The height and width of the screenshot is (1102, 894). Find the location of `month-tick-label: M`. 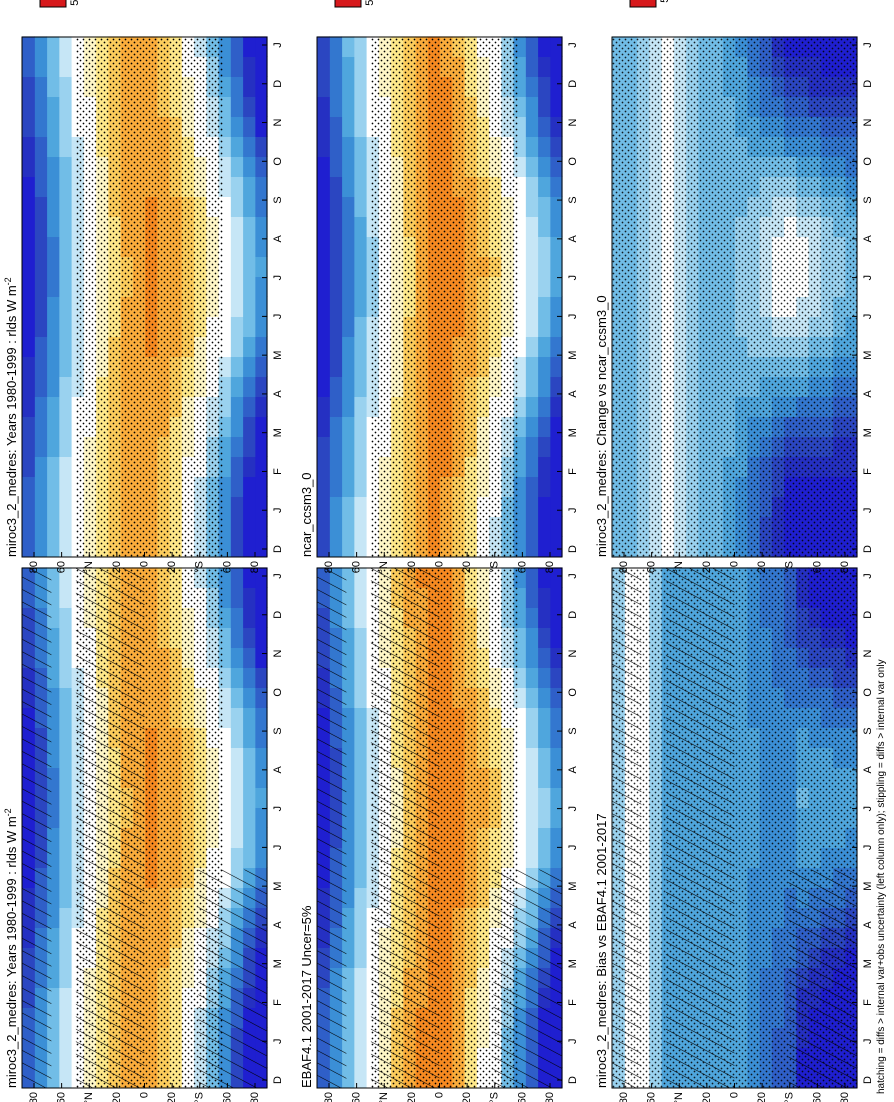

month-tick-label: M is located at coordinates (868, 432).